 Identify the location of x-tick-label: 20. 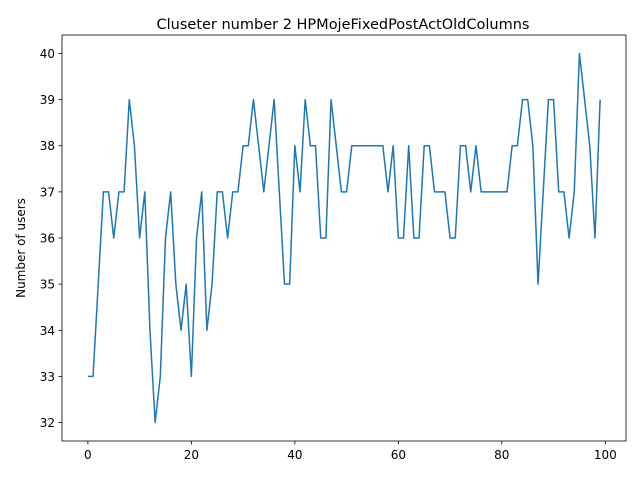
(191, 455).